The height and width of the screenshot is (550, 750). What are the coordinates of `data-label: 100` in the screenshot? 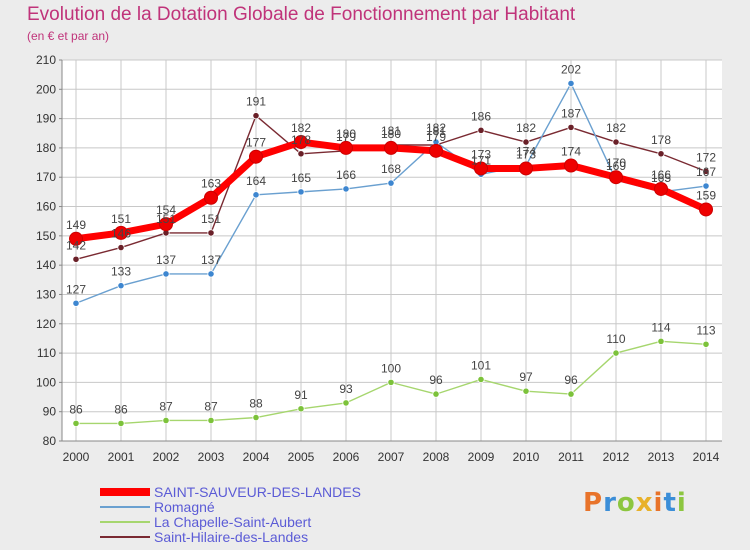 It's located at (391, 368).